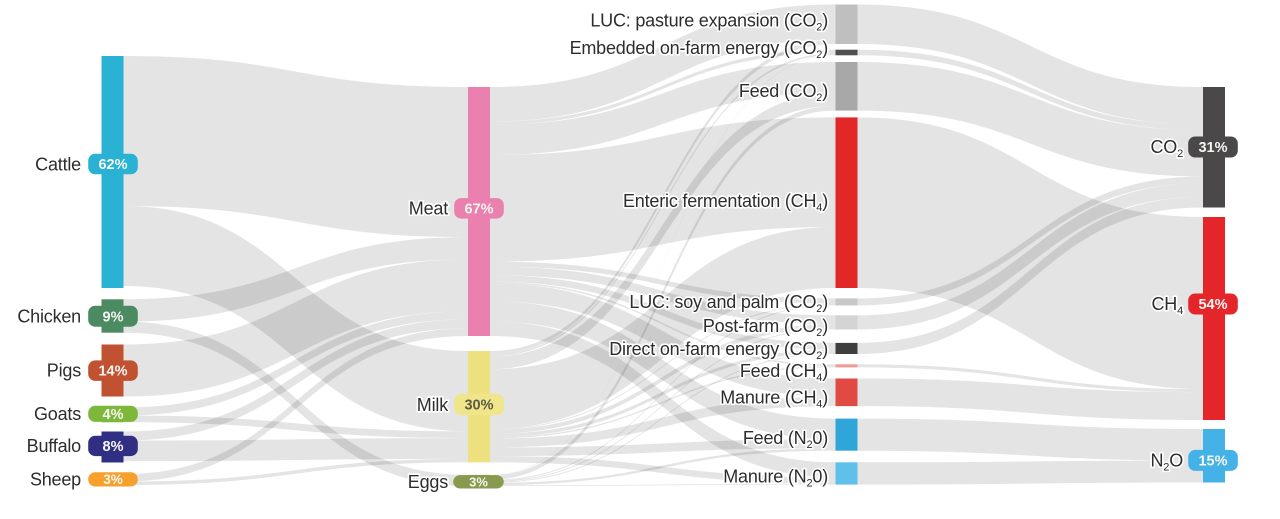 Image resolution: width=1280 pixels, height=519 pixels. I want to click on svg-text: LUC: soy and palm (CO2​), so click(728, 303).